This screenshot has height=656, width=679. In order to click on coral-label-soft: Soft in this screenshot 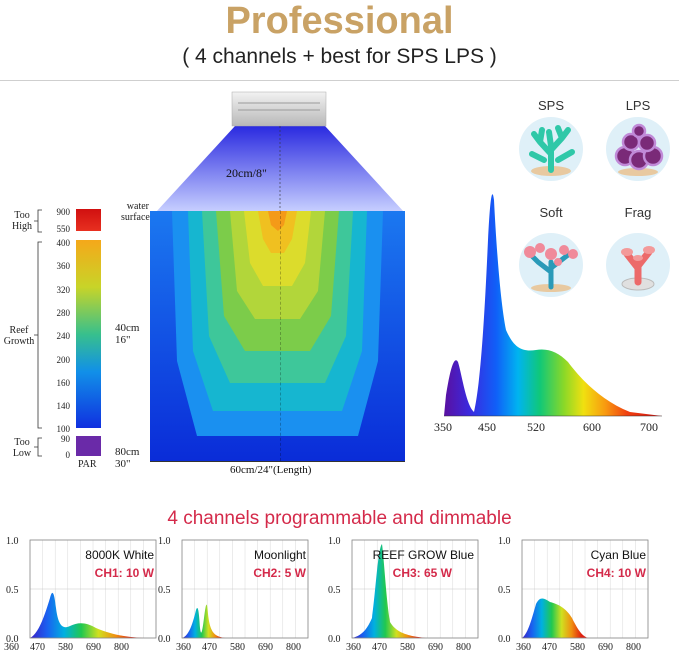, I will do `click(551, 212)`.